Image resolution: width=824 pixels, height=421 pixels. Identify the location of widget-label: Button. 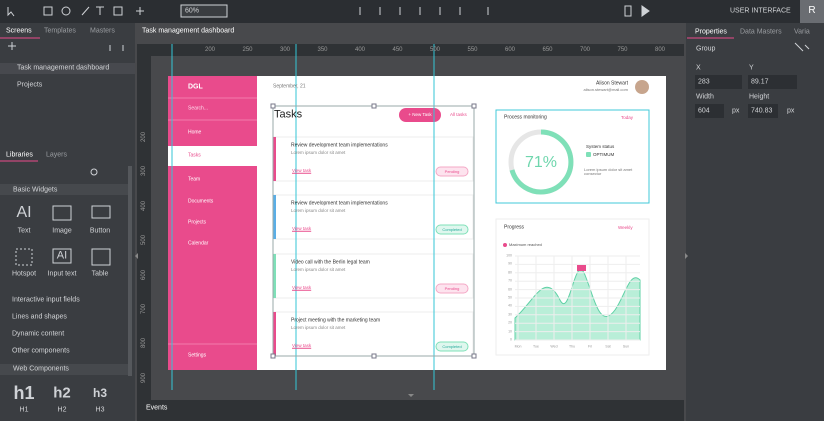
(100, 231).